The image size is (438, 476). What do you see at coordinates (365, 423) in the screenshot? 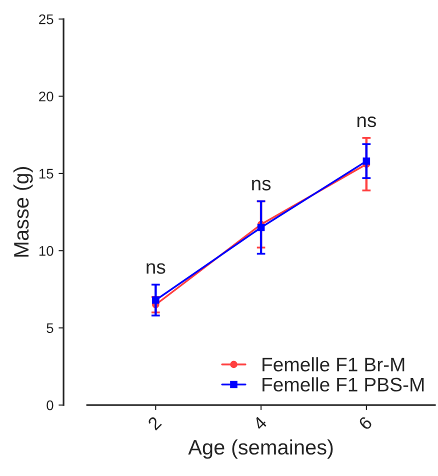
I see `x-tick-label: 6` at bounding box center [365, 423].